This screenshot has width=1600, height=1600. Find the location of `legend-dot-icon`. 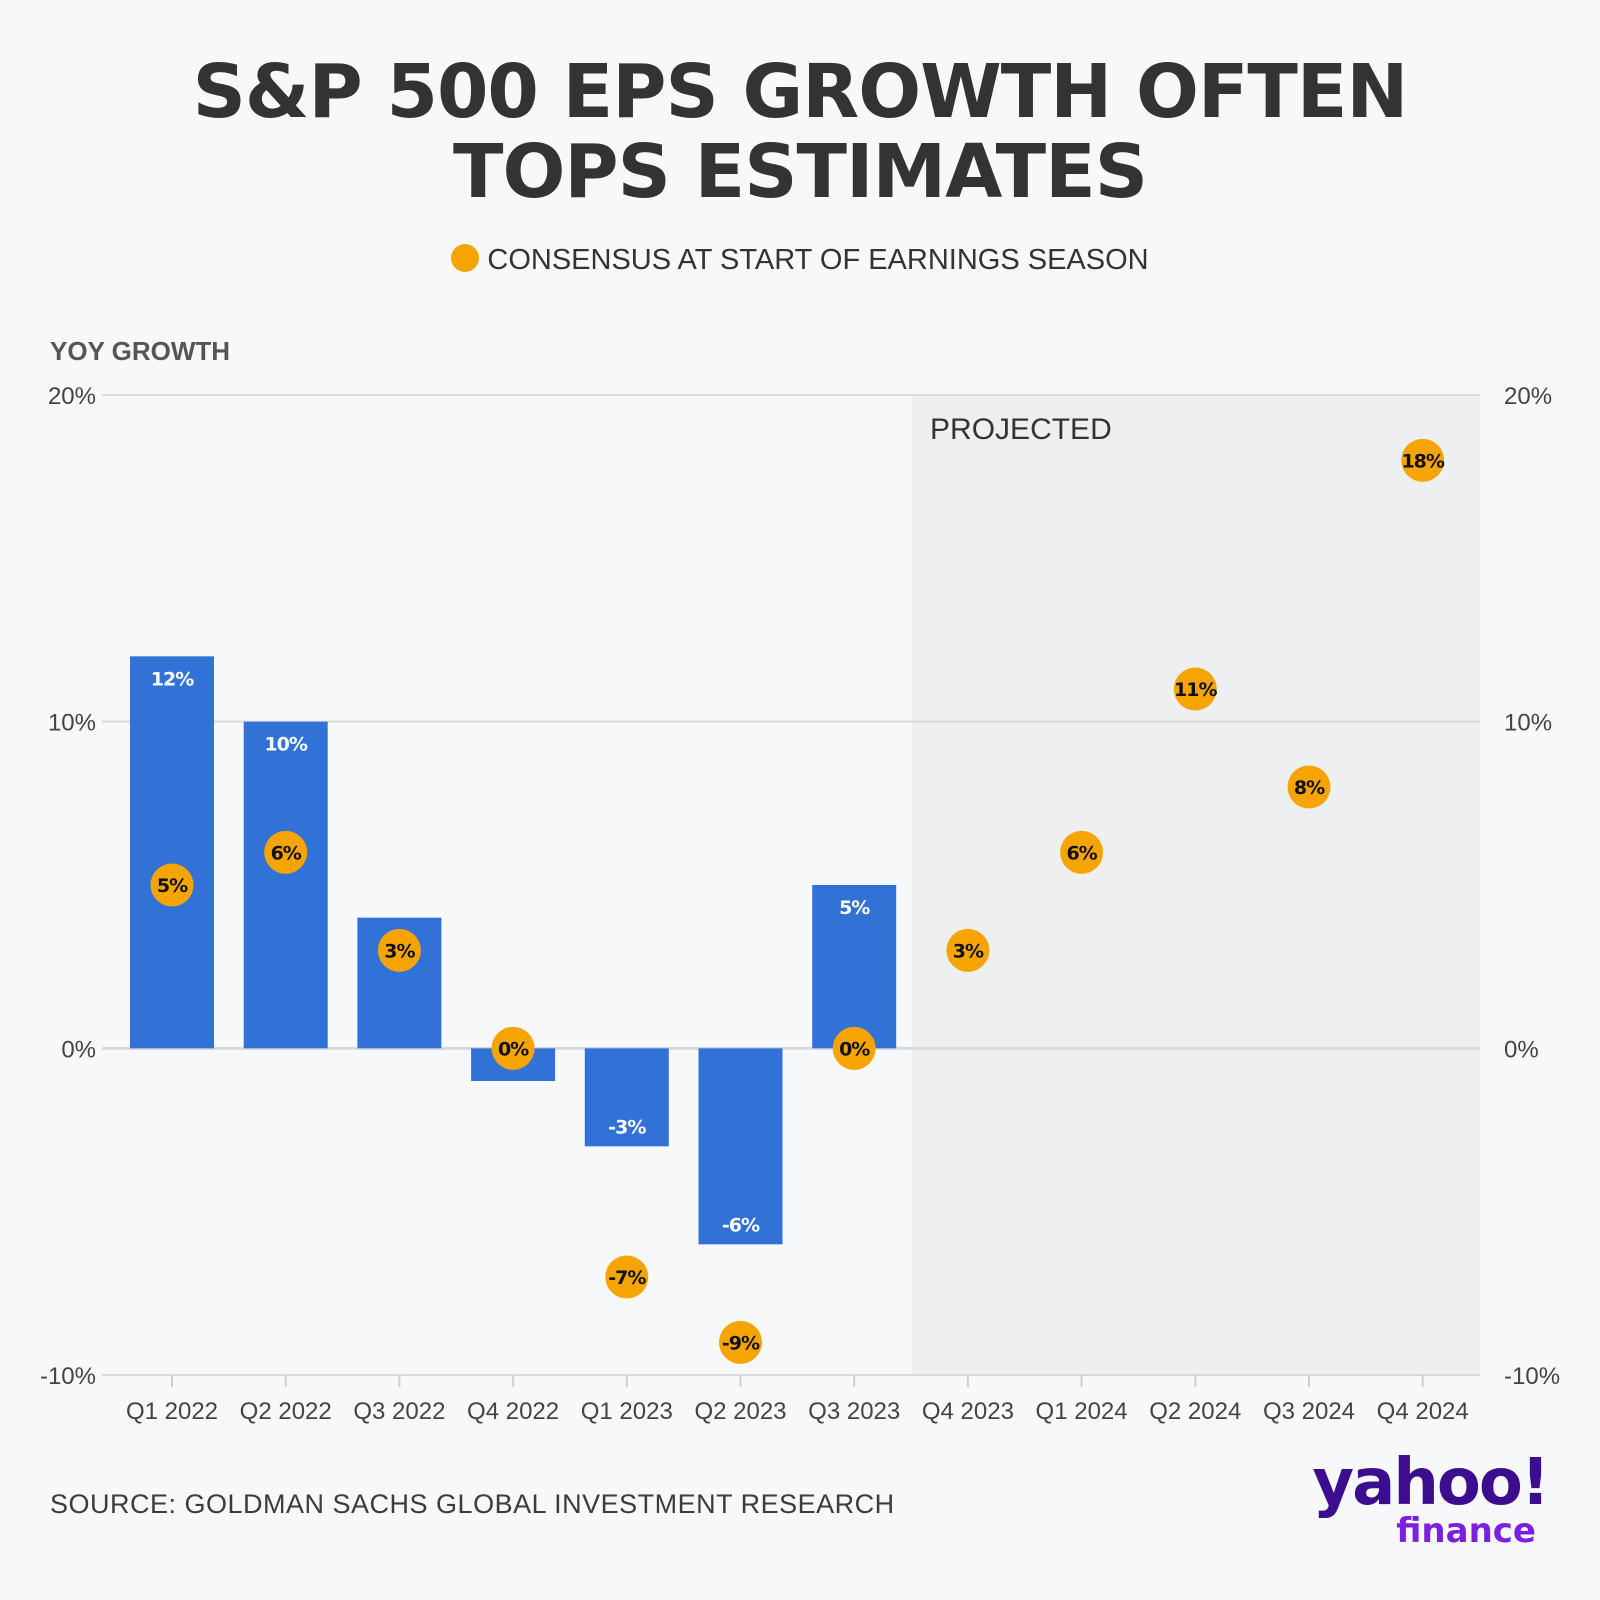

legend-dot-icon is located at coordinates (465, 258).